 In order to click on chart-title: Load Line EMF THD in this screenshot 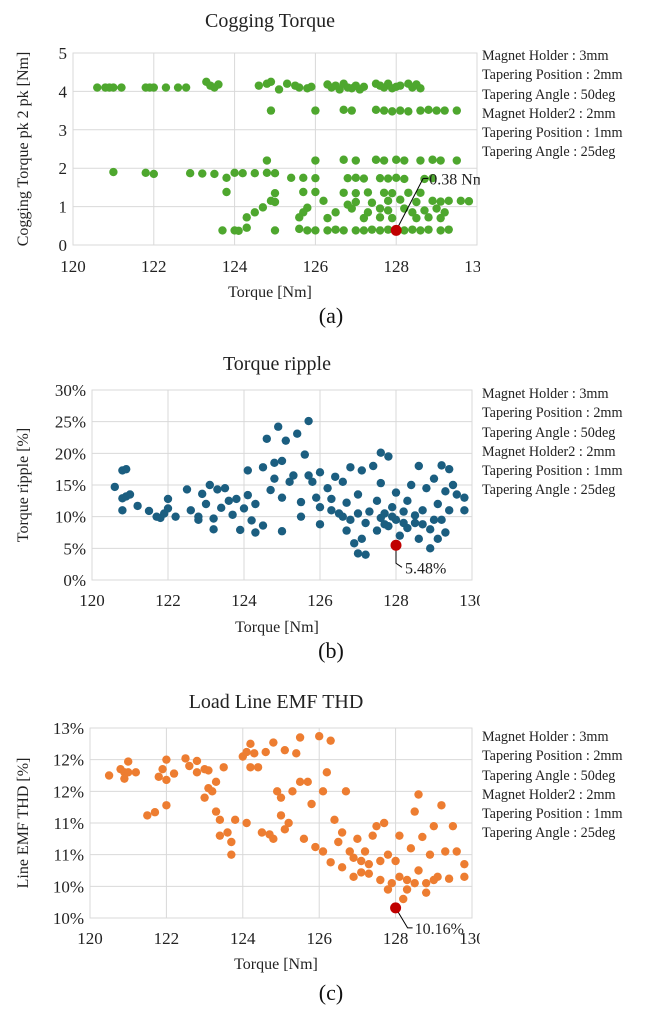, I will do `click(276, 702)`.